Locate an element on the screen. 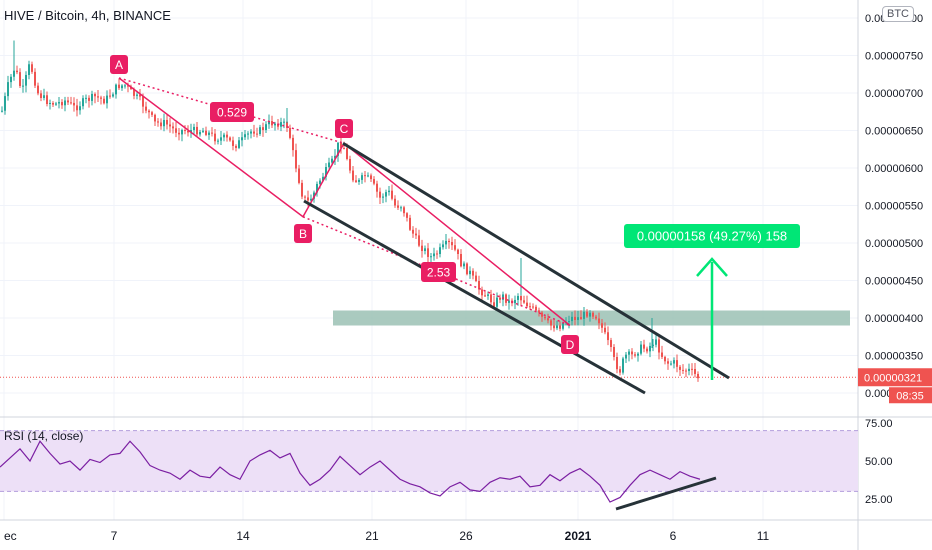  ac-dotted-line is located at coordinates (231, 110).